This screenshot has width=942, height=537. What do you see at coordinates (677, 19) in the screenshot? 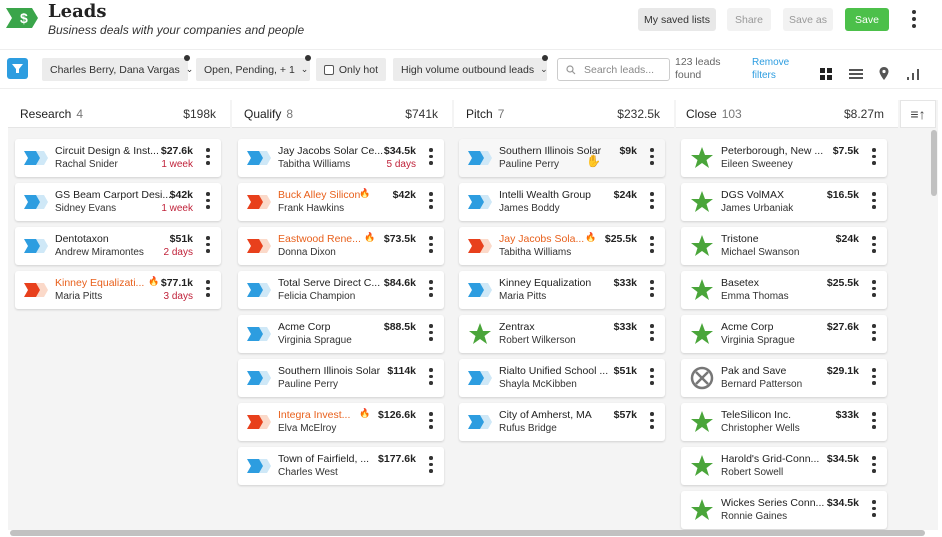
I see `my-saved-lists-button: My saved lists` at bounding box center [677, 19].